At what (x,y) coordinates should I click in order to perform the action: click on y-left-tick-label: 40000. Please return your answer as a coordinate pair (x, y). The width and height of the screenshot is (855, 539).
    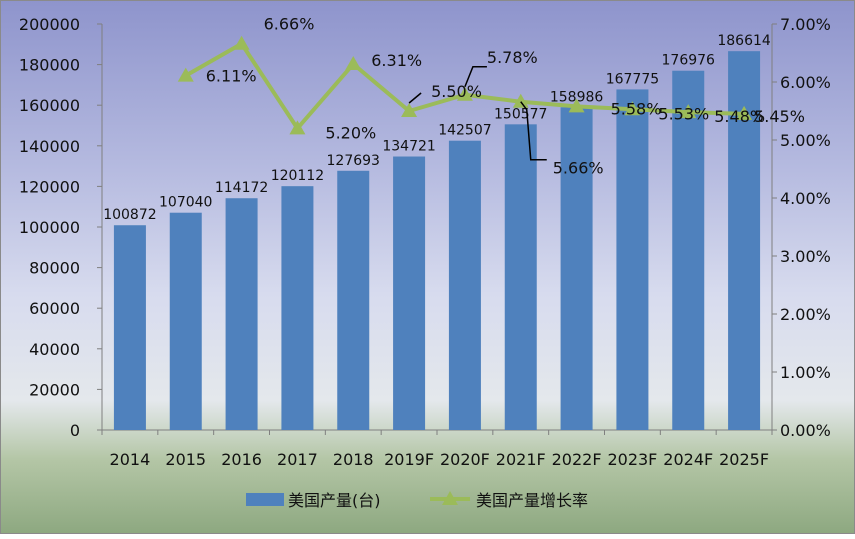
    Looking at the image, I should click on (54, 349).